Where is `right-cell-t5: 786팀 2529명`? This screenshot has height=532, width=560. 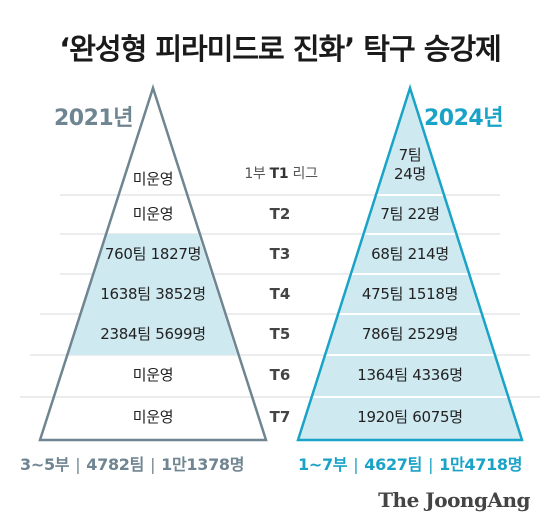
right-cell-t5: 786팀 2529명 is located at coordinates (410, 334).